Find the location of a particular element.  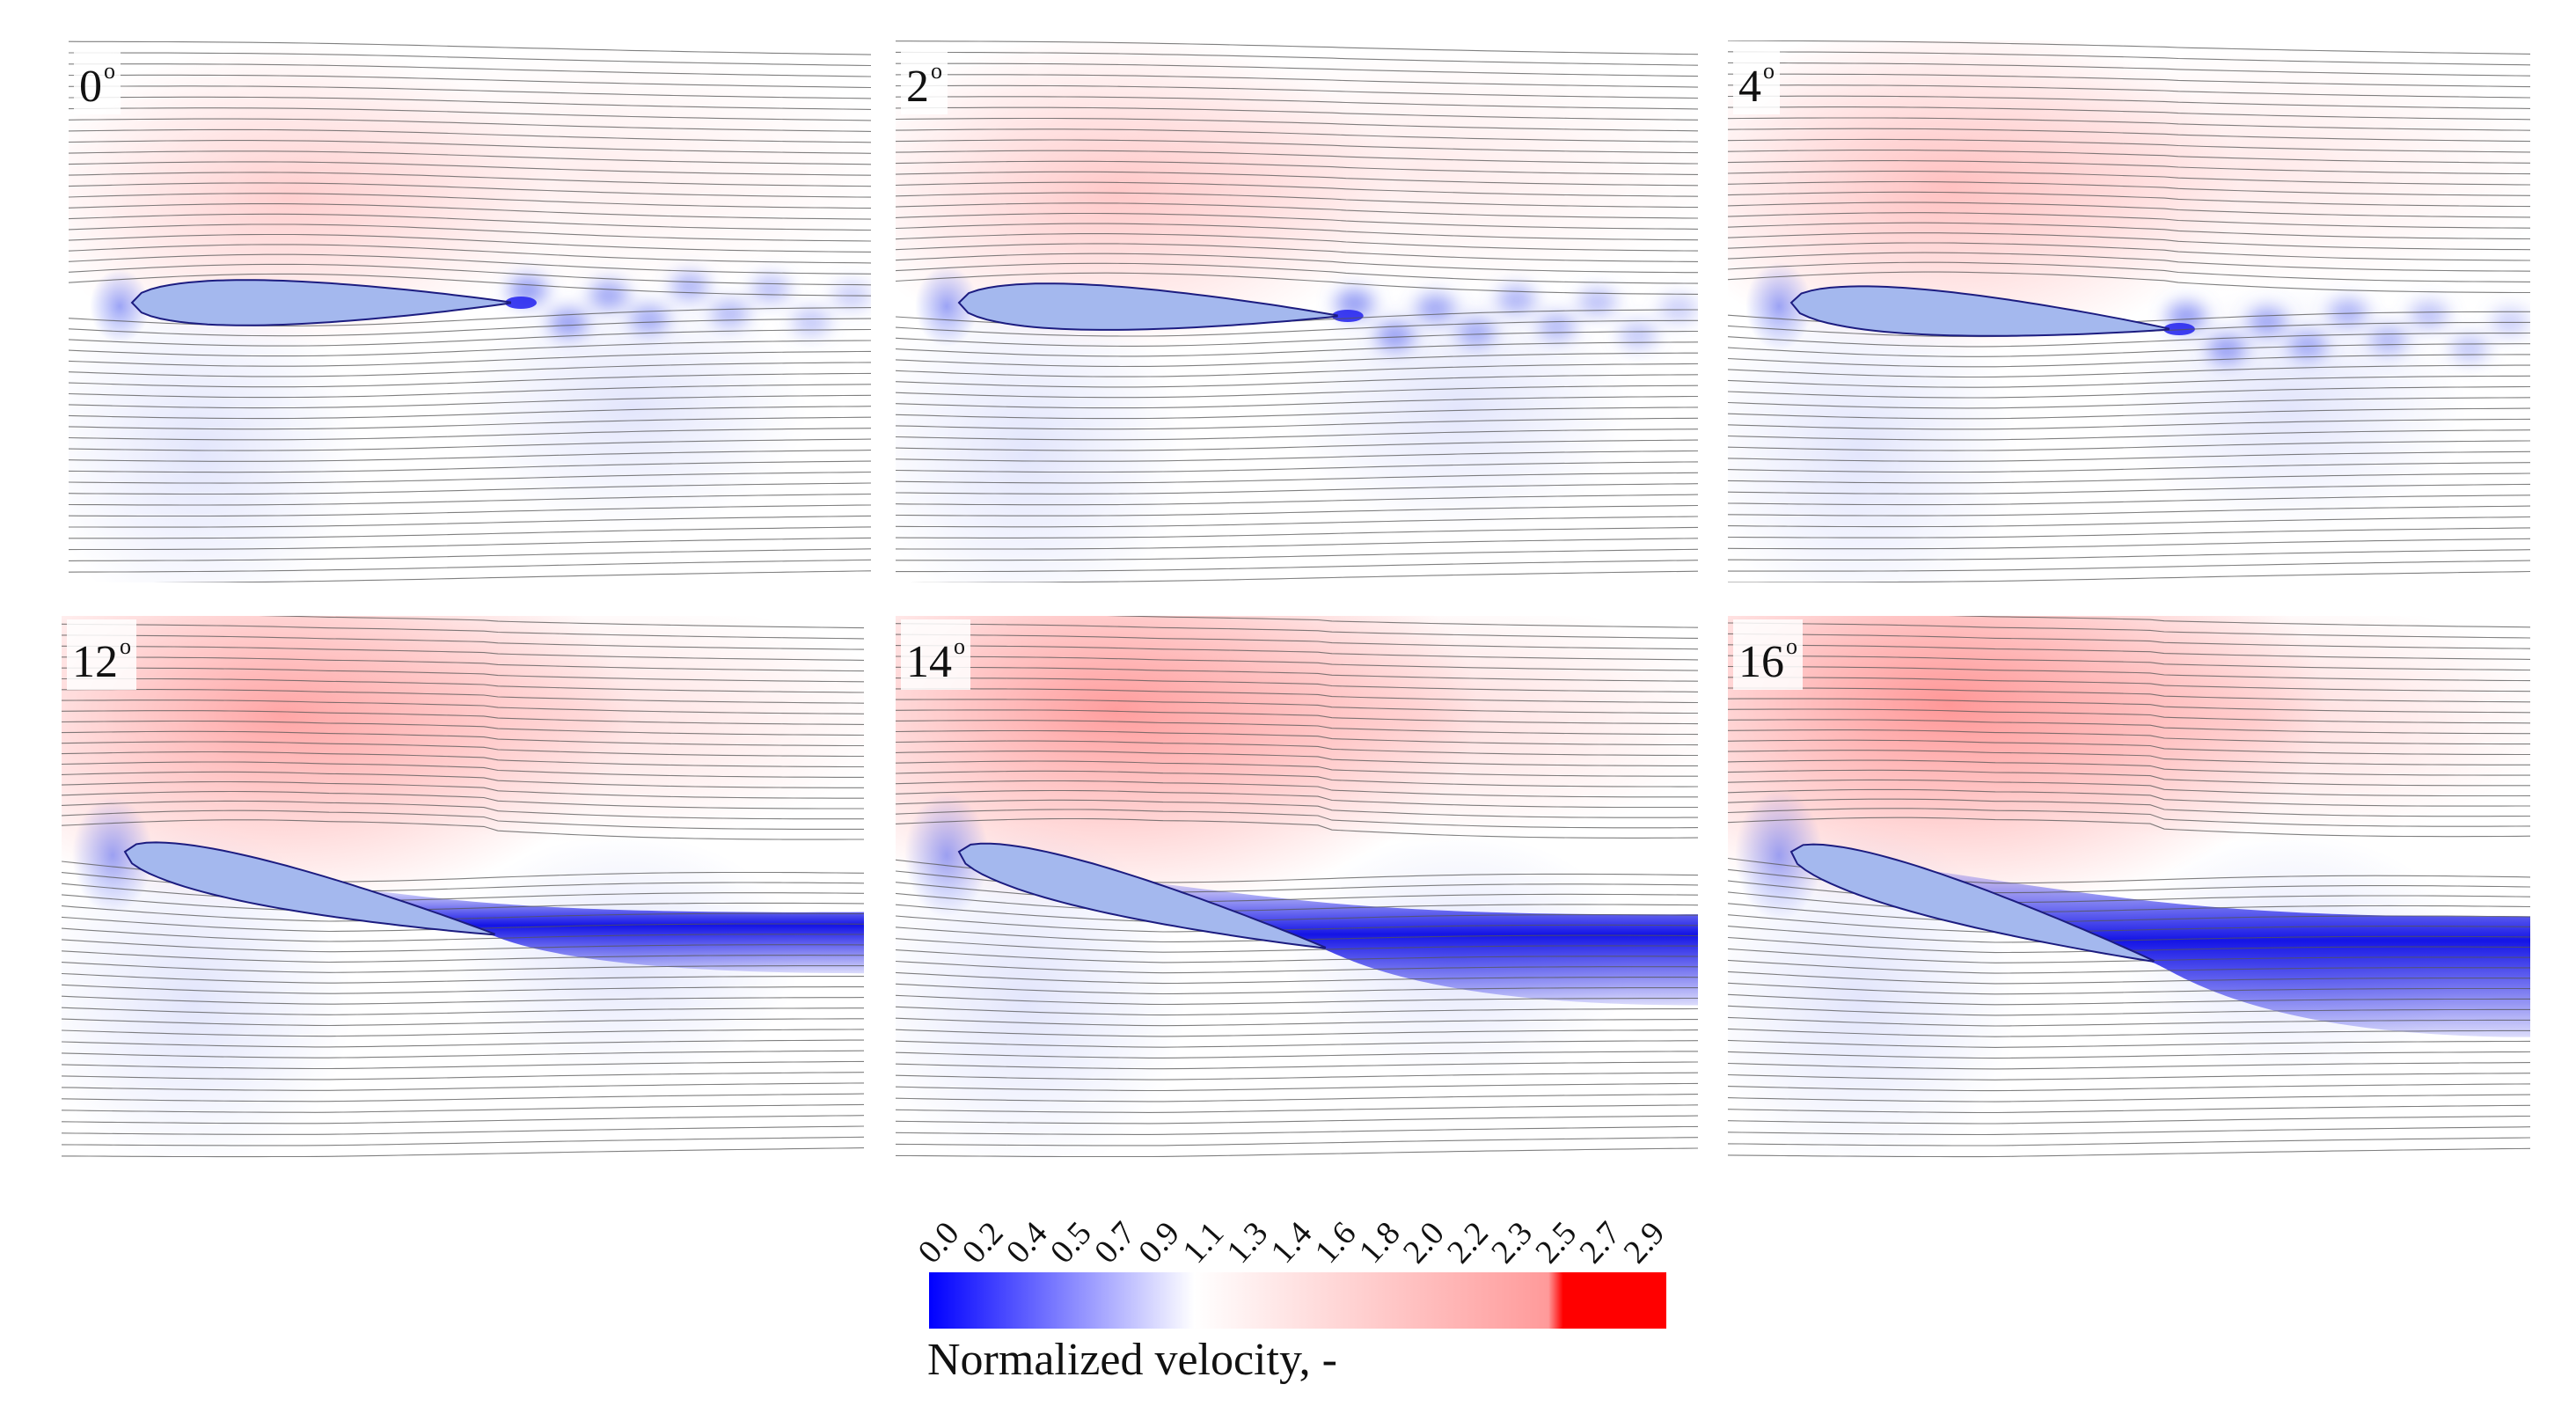

panel-aoa-0: 0o is located at coordinates (470, 311).